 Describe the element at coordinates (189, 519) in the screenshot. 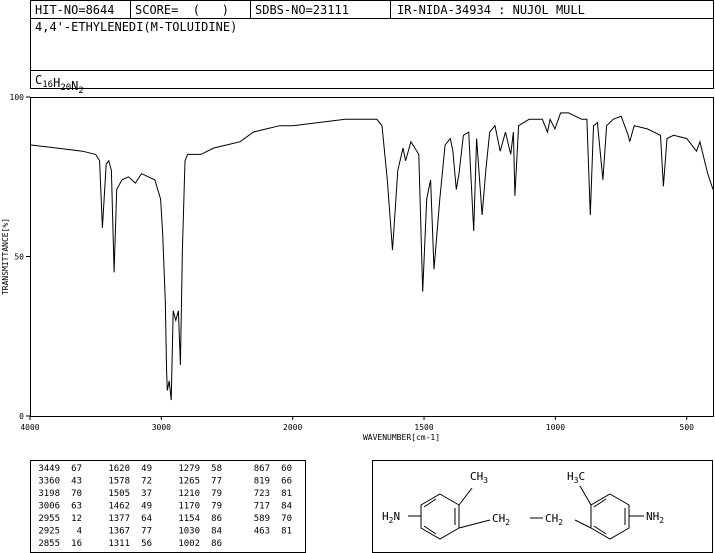

I see `peak-wavenumber: 1154` at that location.